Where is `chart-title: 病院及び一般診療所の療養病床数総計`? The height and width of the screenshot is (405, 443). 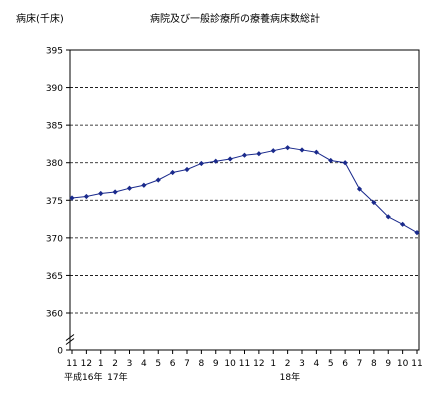
chart-title: 病院及び一般診療所の療養病床数総計 is located at coordinates (235, 19).